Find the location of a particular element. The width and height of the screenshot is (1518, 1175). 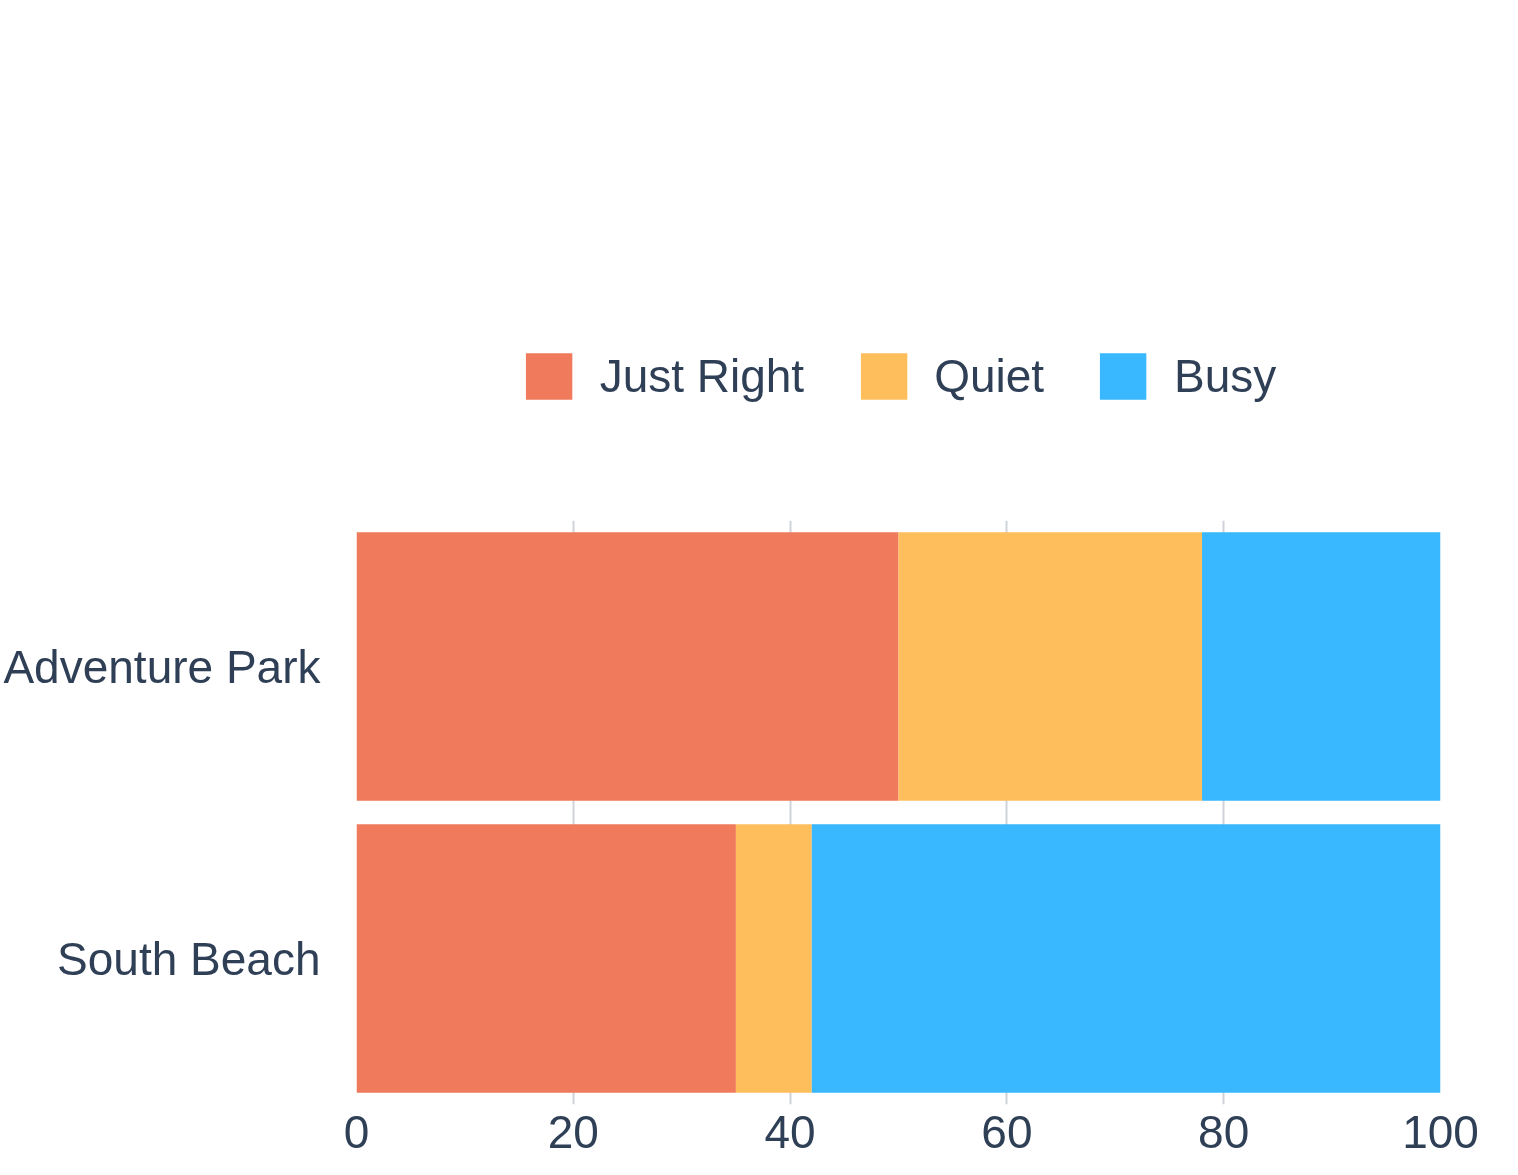

x-tick-label: 60 is located at coordinates (1007, 1131).